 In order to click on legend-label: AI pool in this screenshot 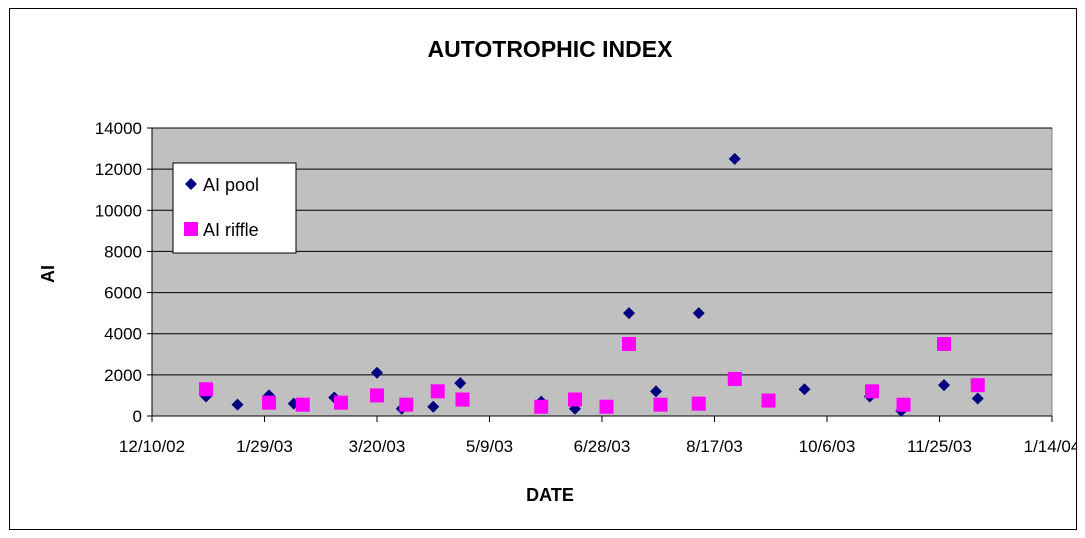, I will do `click(231, 185)`.